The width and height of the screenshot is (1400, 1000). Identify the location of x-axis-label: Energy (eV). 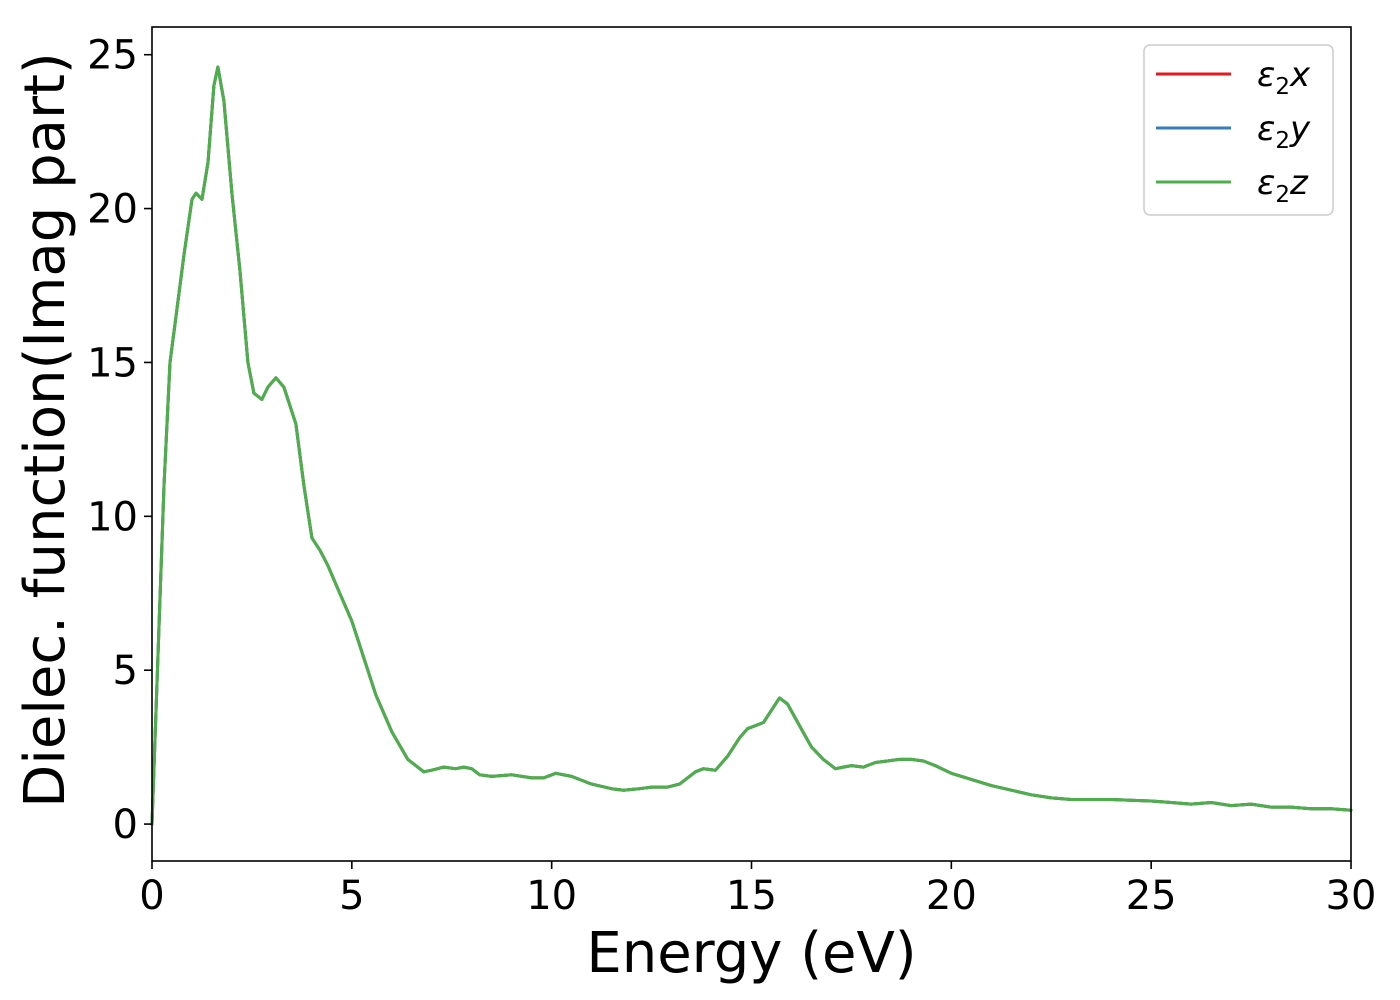
(751, 953).